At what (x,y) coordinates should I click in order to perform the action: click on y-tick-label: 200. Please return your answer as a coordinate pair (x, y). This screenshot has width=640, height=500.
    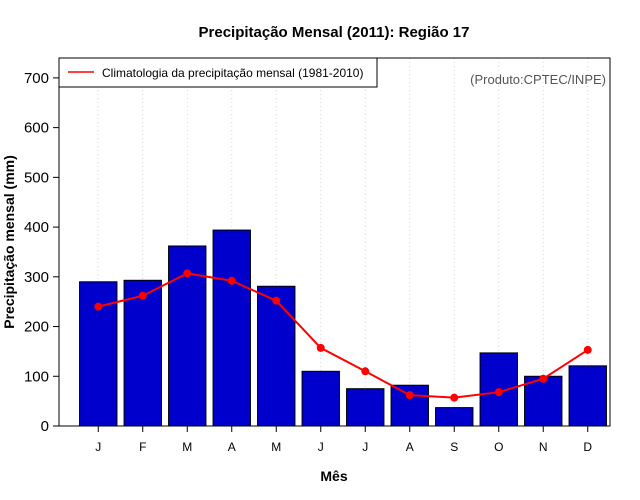
    Looking at the image, I should click on (36, 327).